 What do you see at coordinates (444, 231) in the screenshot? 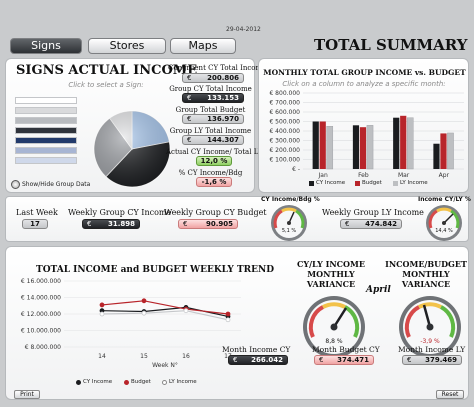
I see `gauge2-value: 14,4 %` at bounding box center [444, 231].